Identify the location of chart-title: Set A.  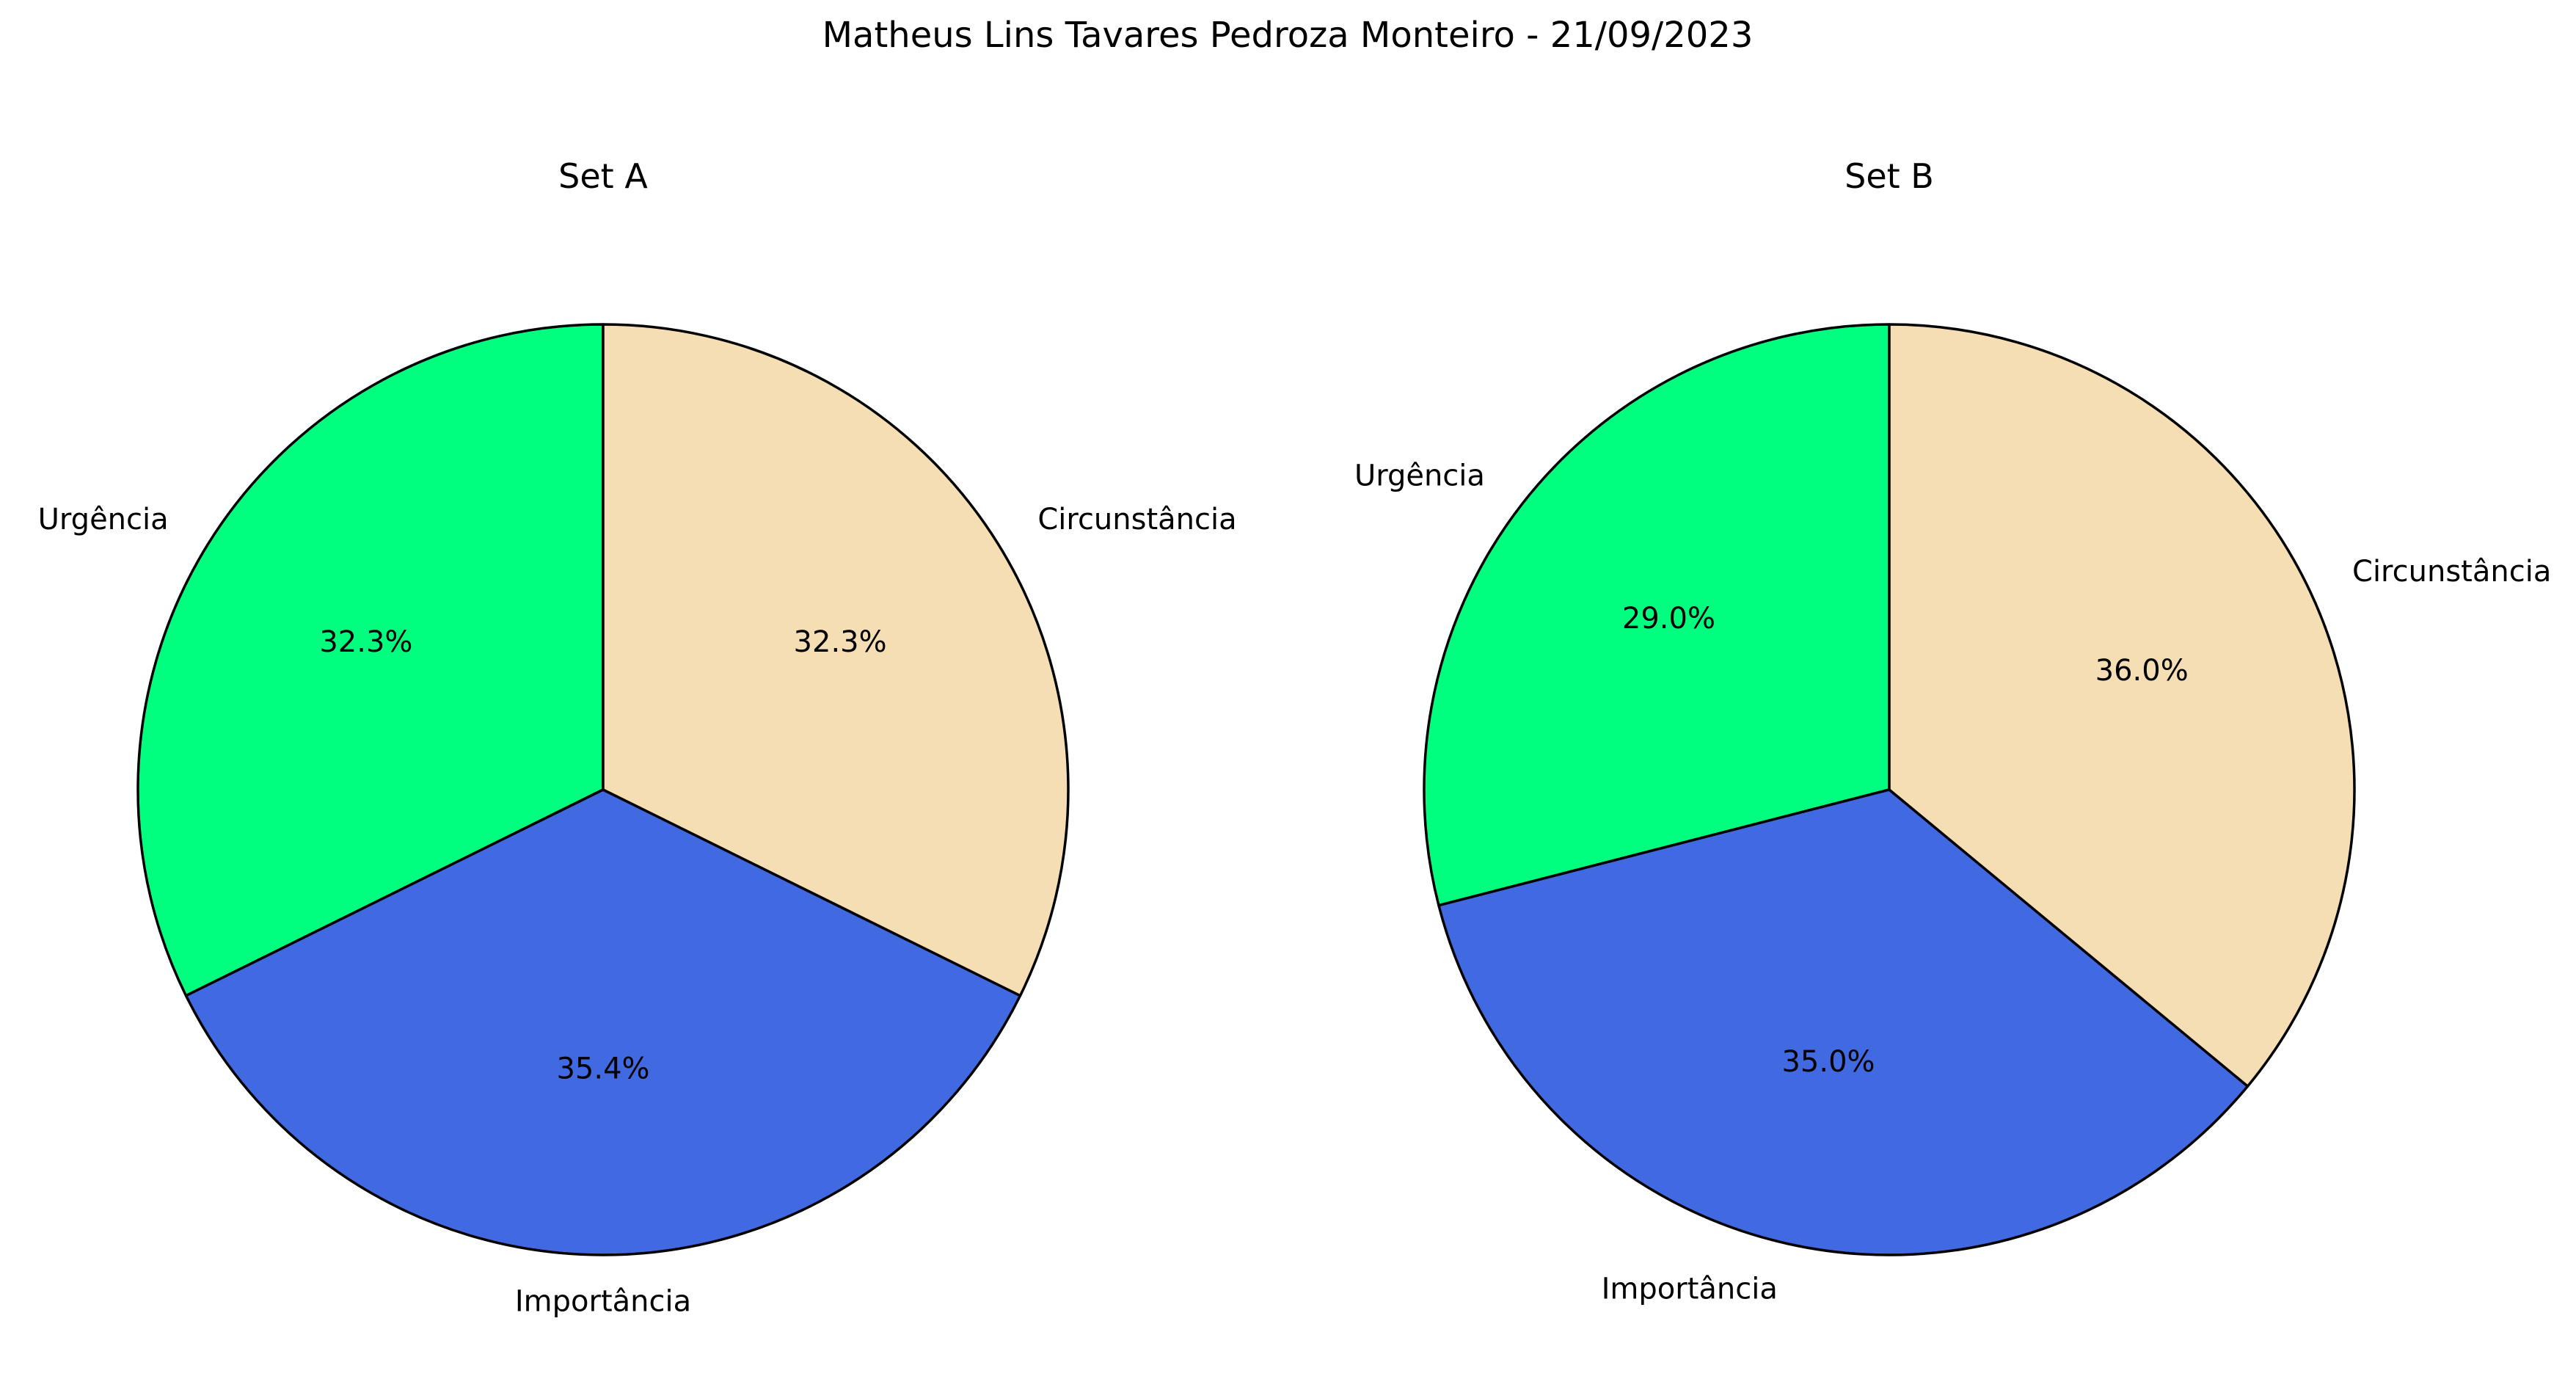
(603, 176).